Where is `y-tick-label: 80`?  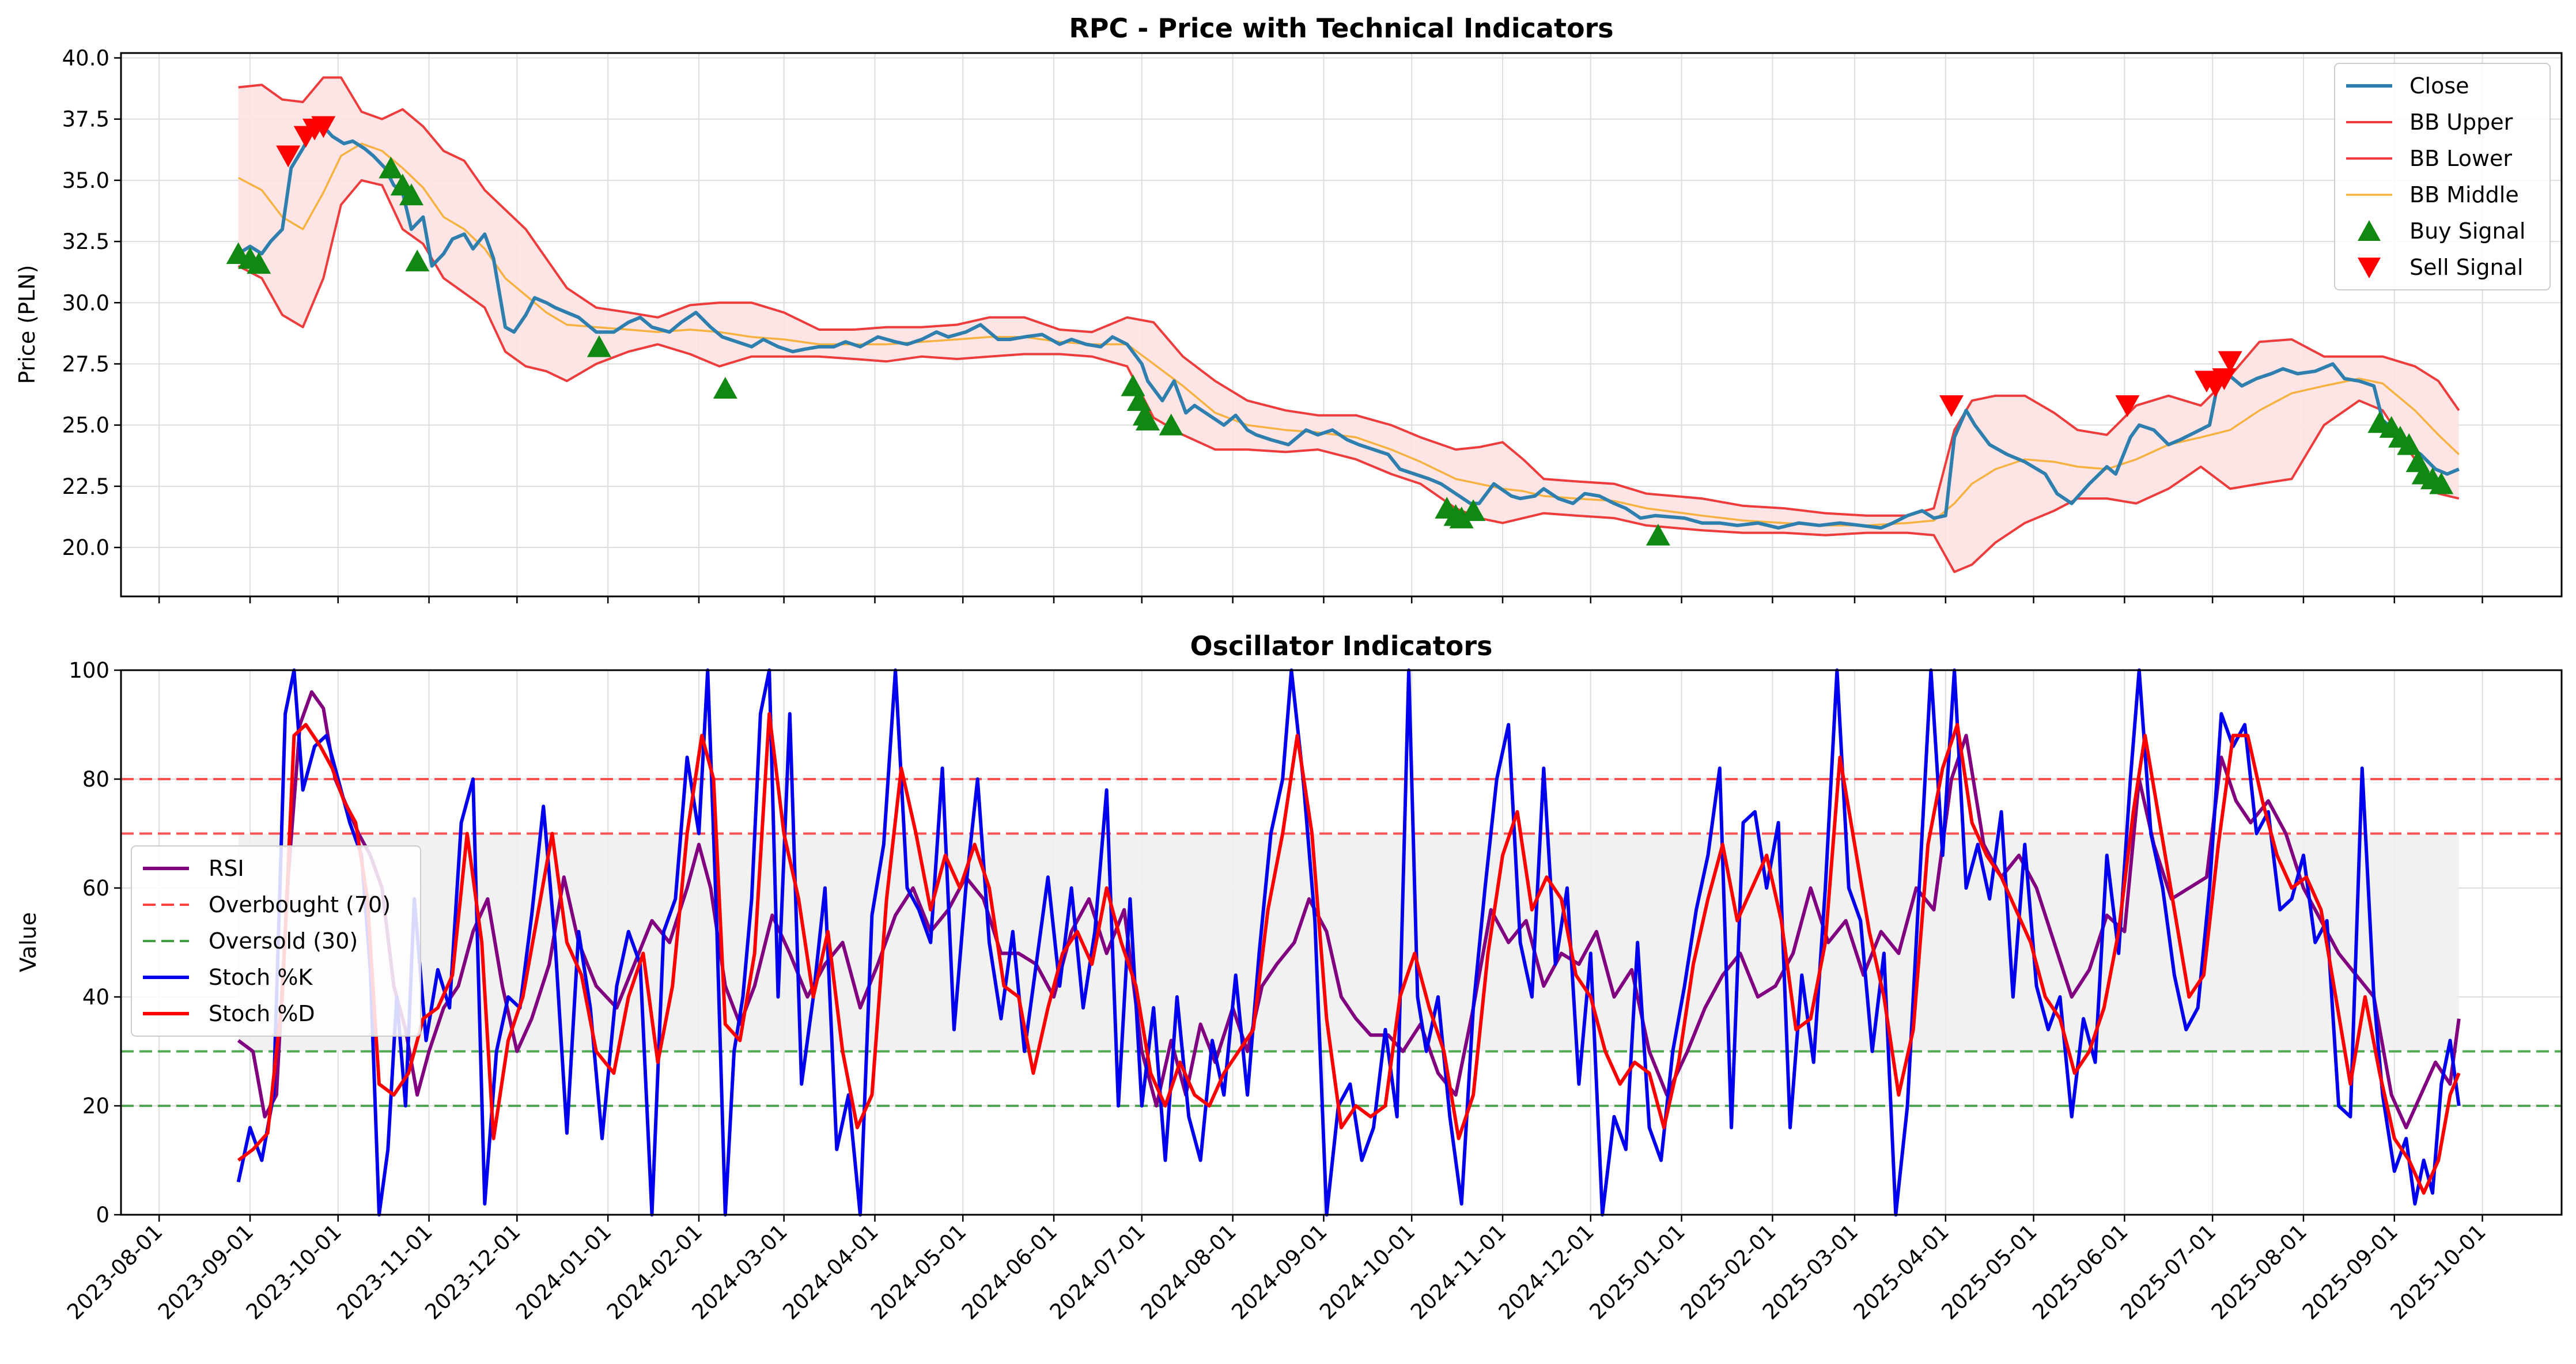
y-tick-label: 80 is located at coordinates (95, 779).